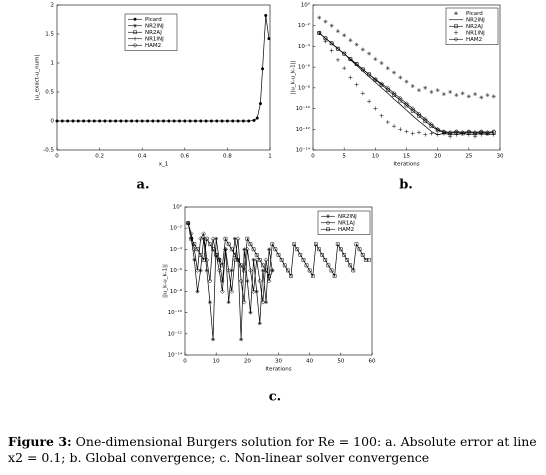 The image size is (546, 475). I want to click on x-tick-label: 10, so click(216, 362).